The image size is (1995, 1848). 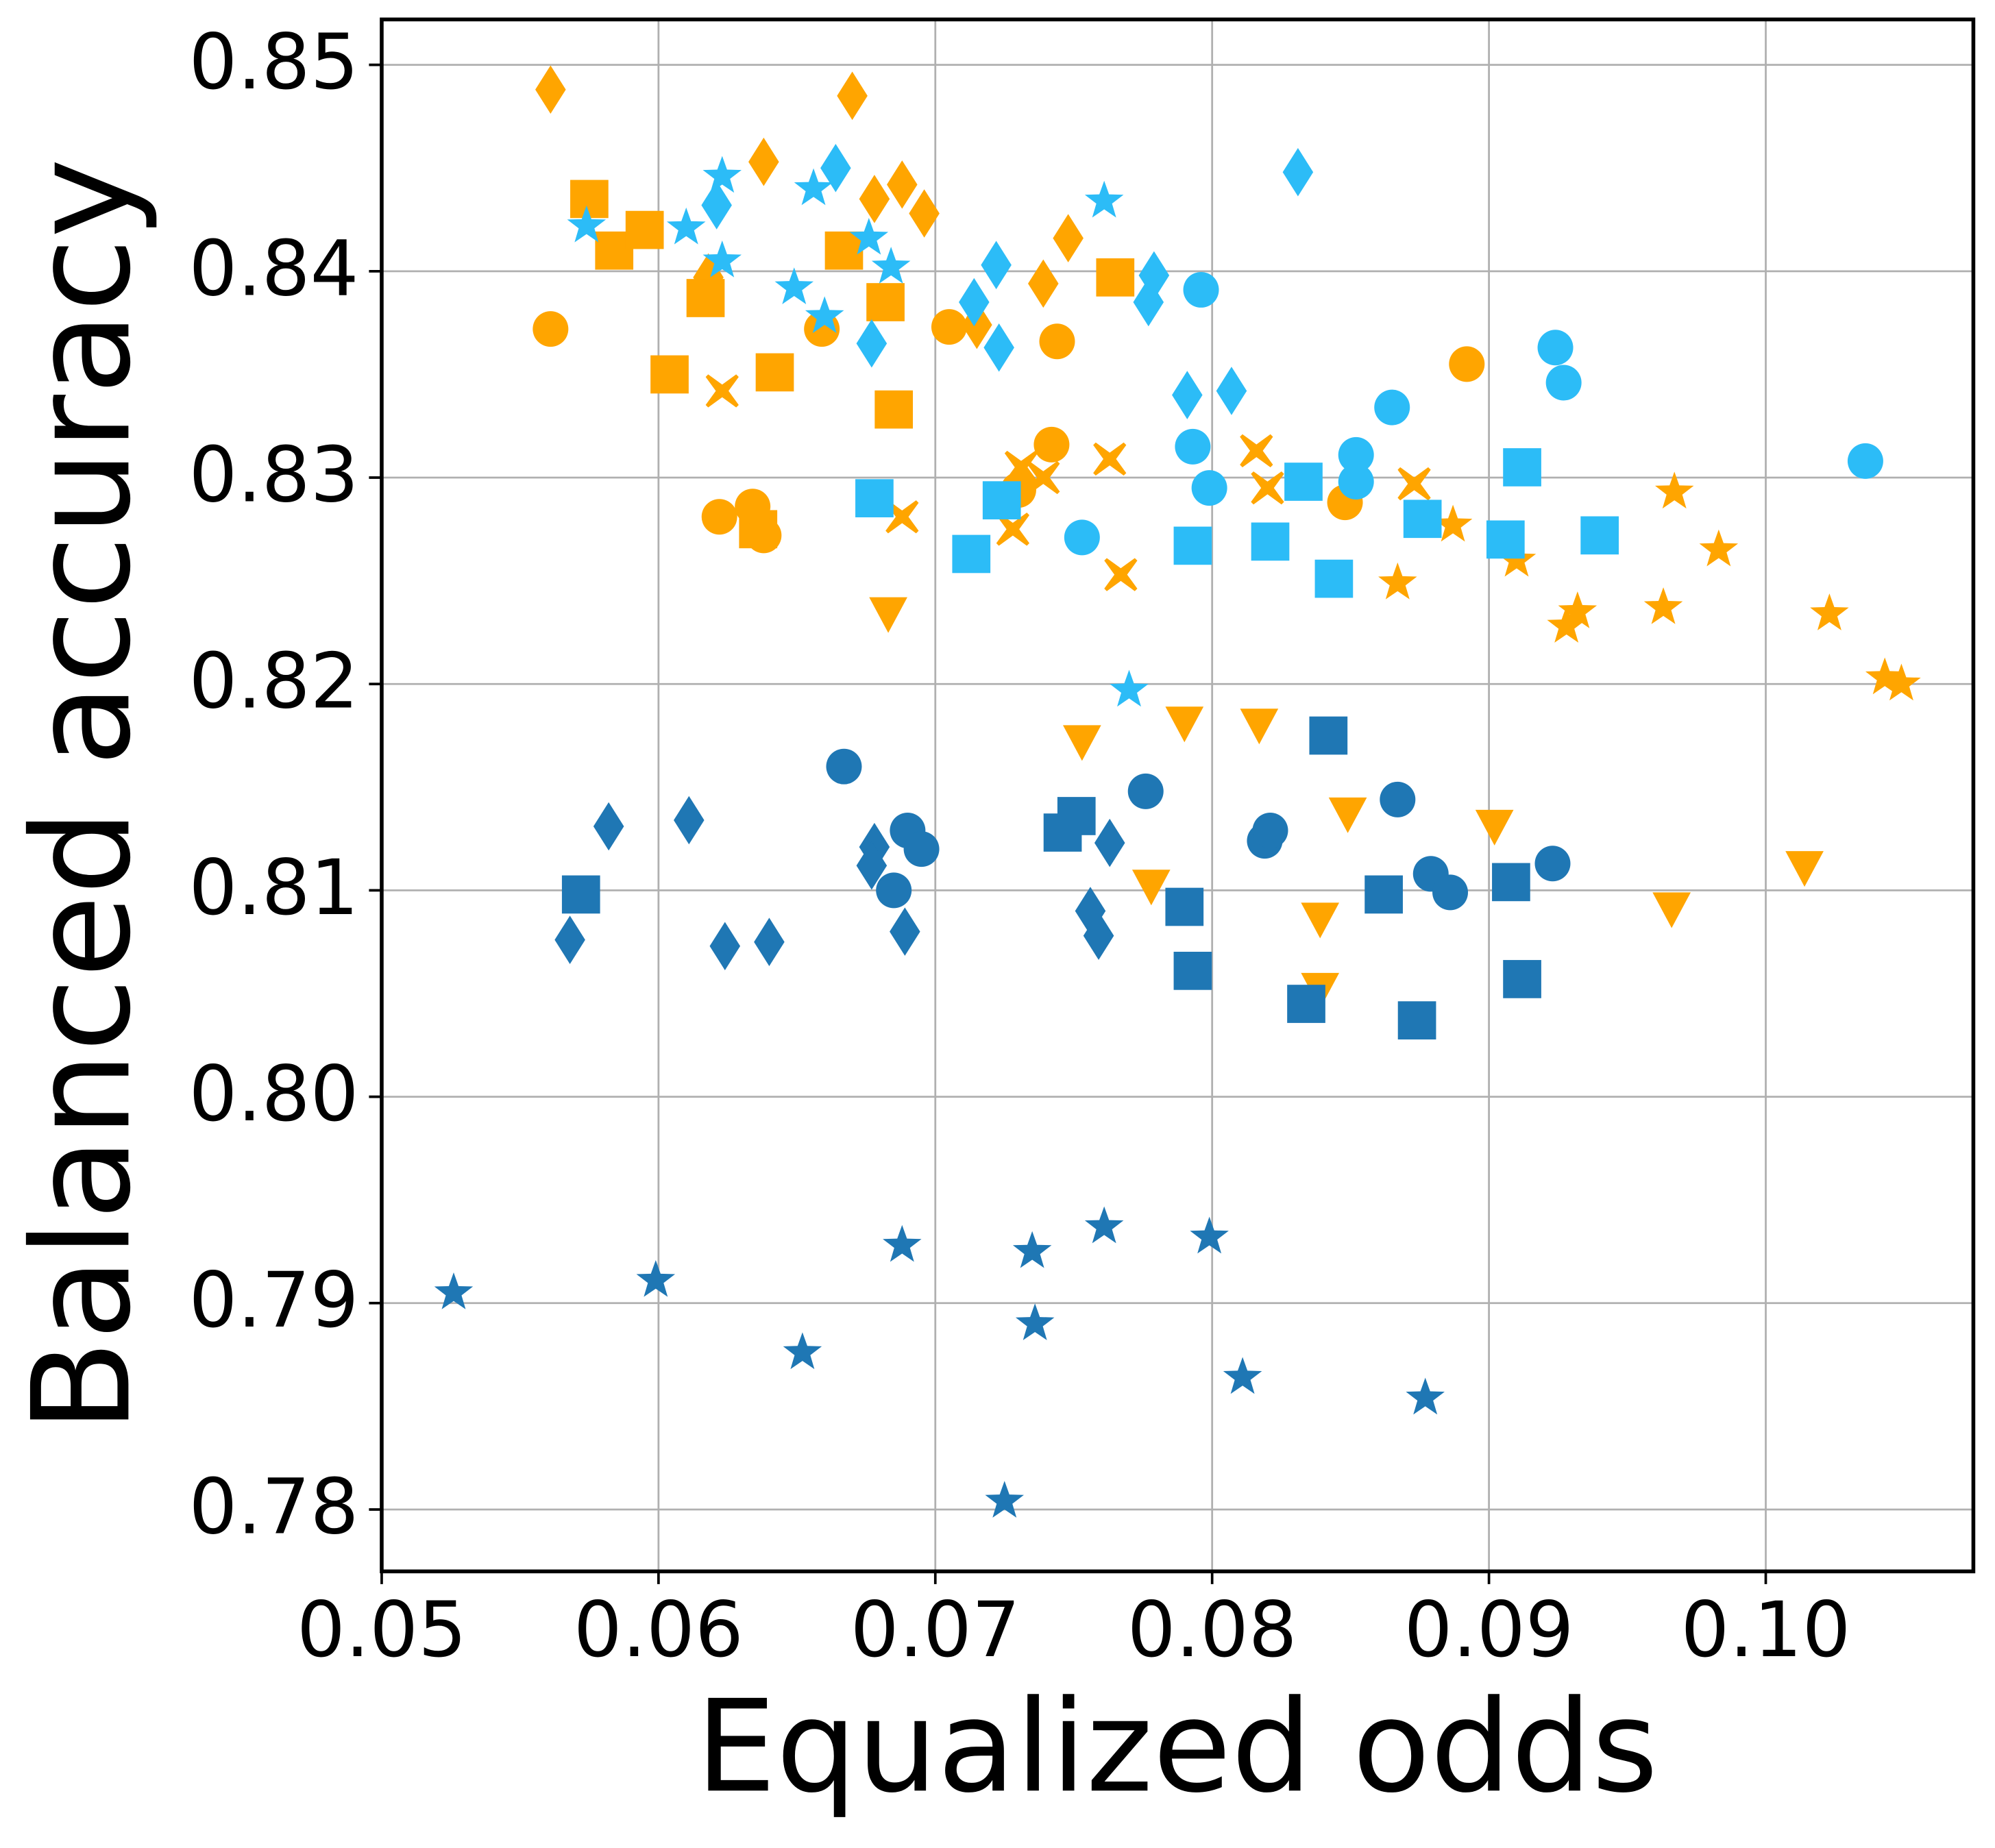 I want to click on x-tick-label: 0.09, so click(x=1489, y=1630).